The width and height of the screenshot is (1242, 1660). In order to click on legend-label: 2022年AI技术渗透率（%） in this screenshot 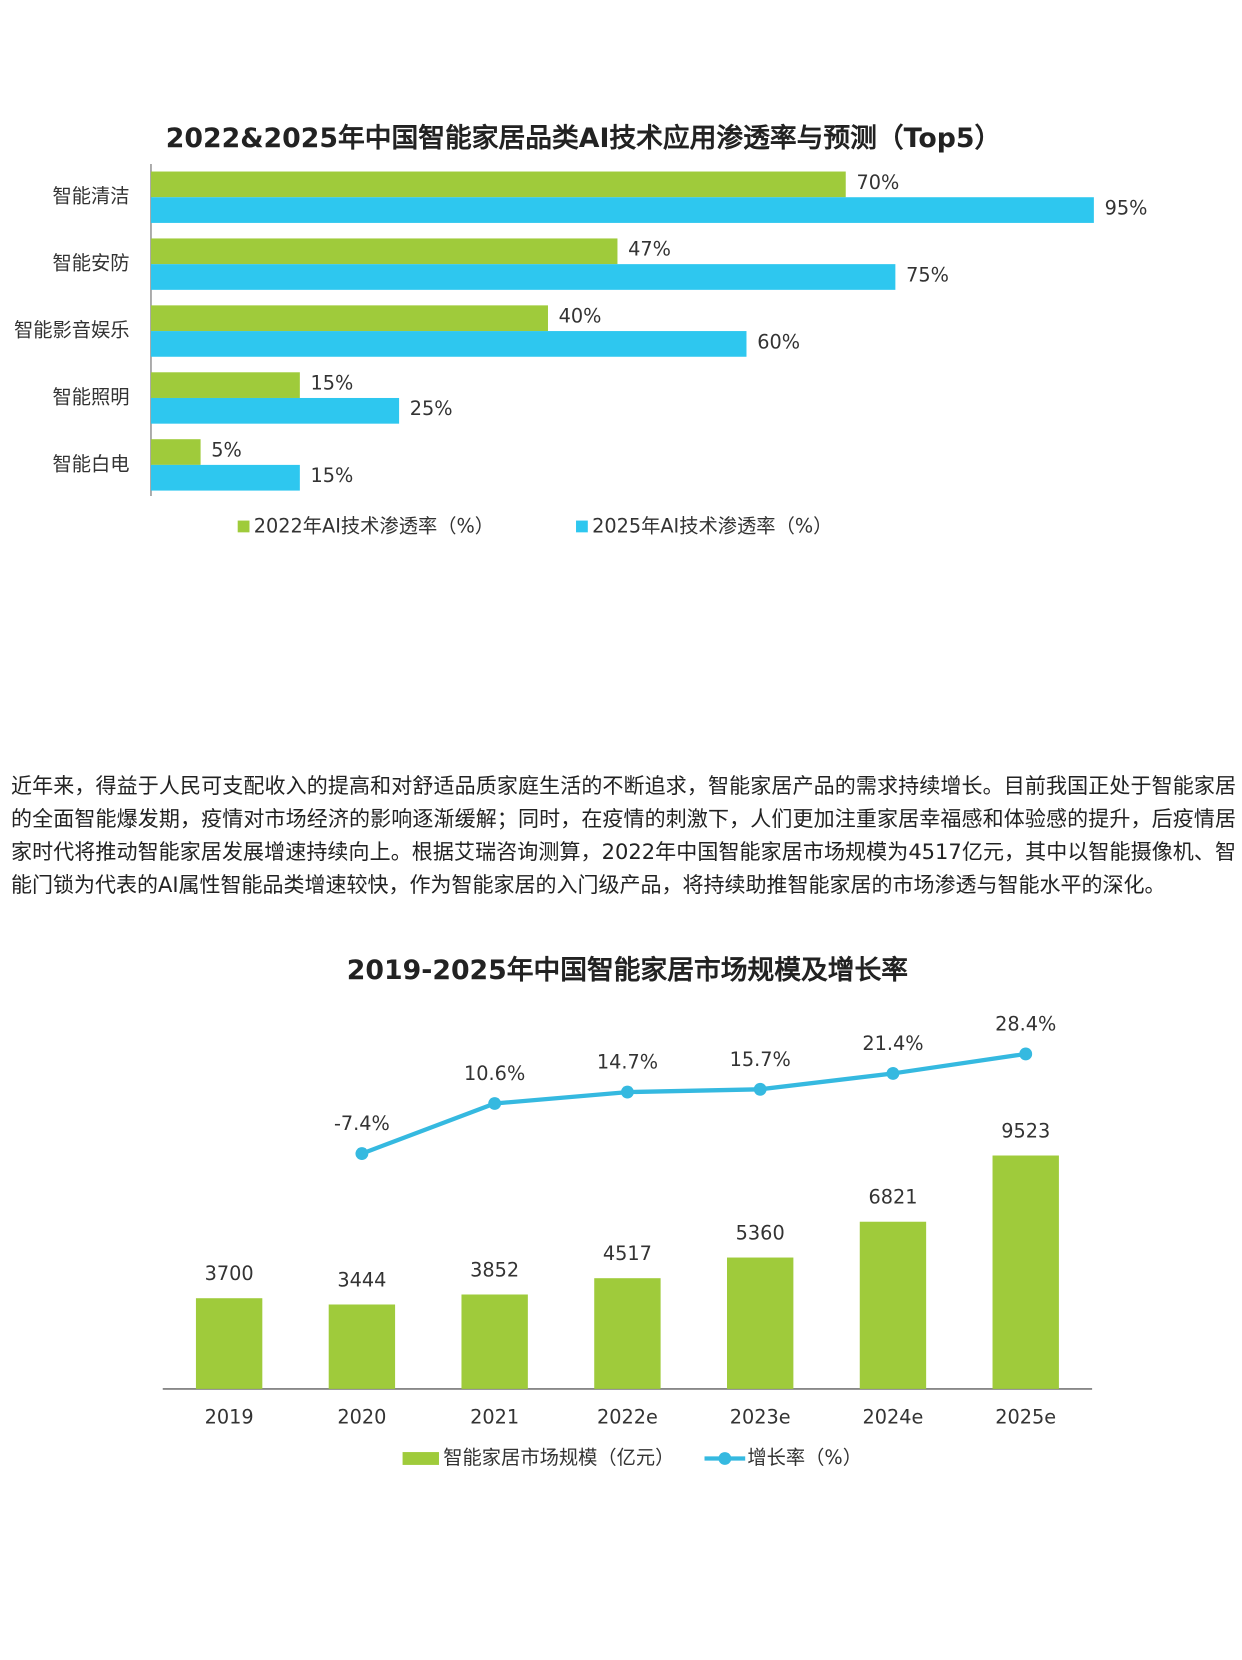, I will do `click(374, 525)`.